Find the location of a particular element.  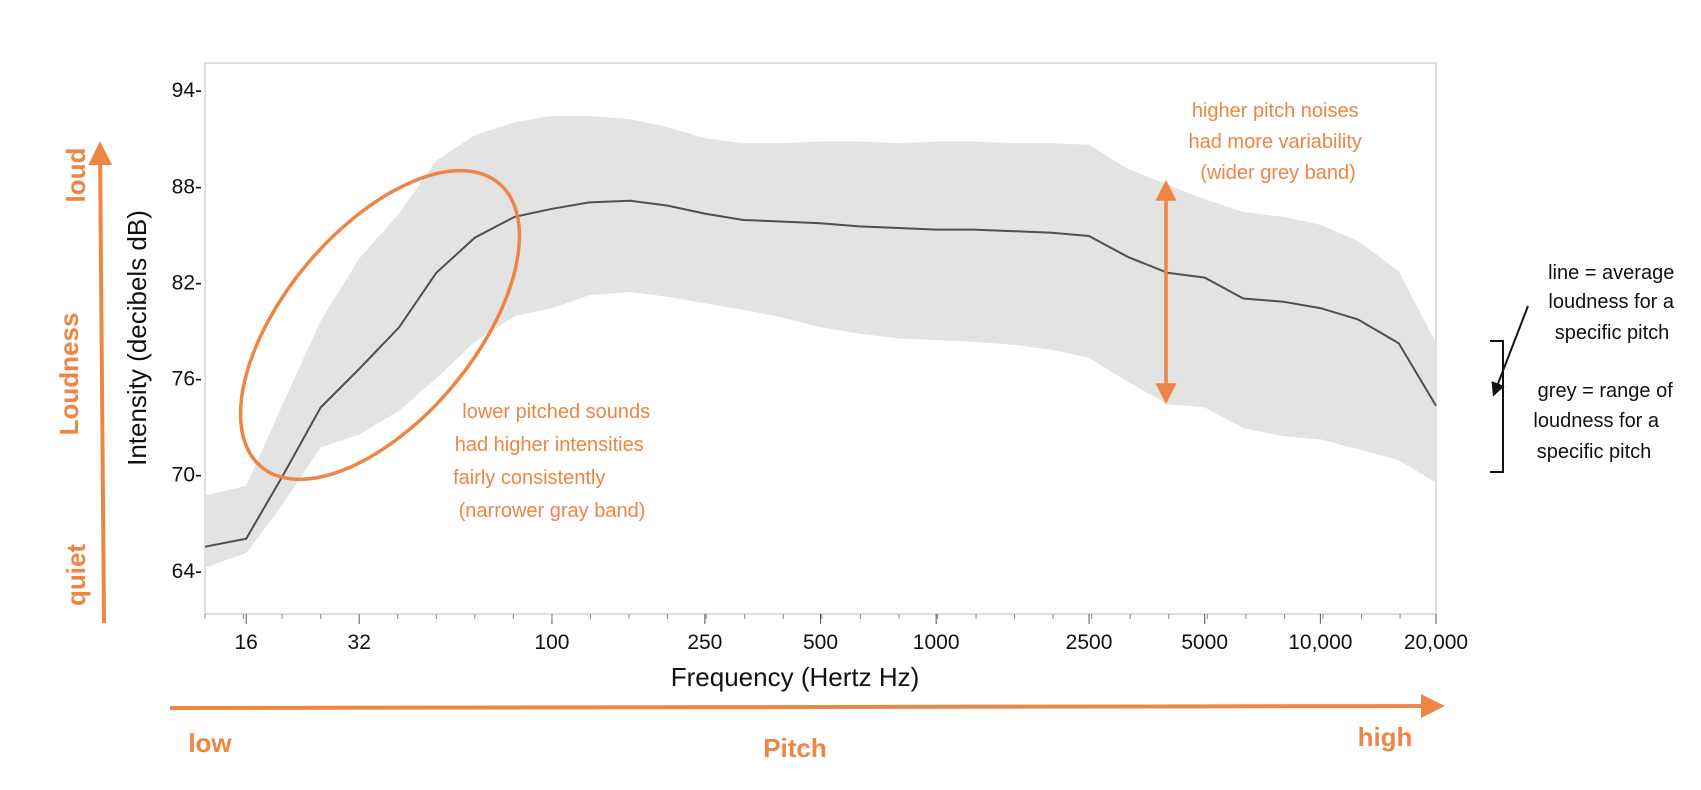

legend-grey-text: specific pitch is located at coordinates (1594, 452).